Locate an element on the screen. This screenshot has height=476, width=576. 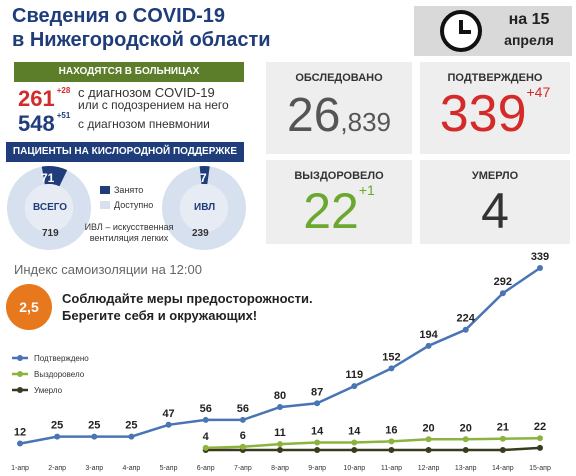
hosp-pneumonia-number: 548 is located at coordinates (36, 123).